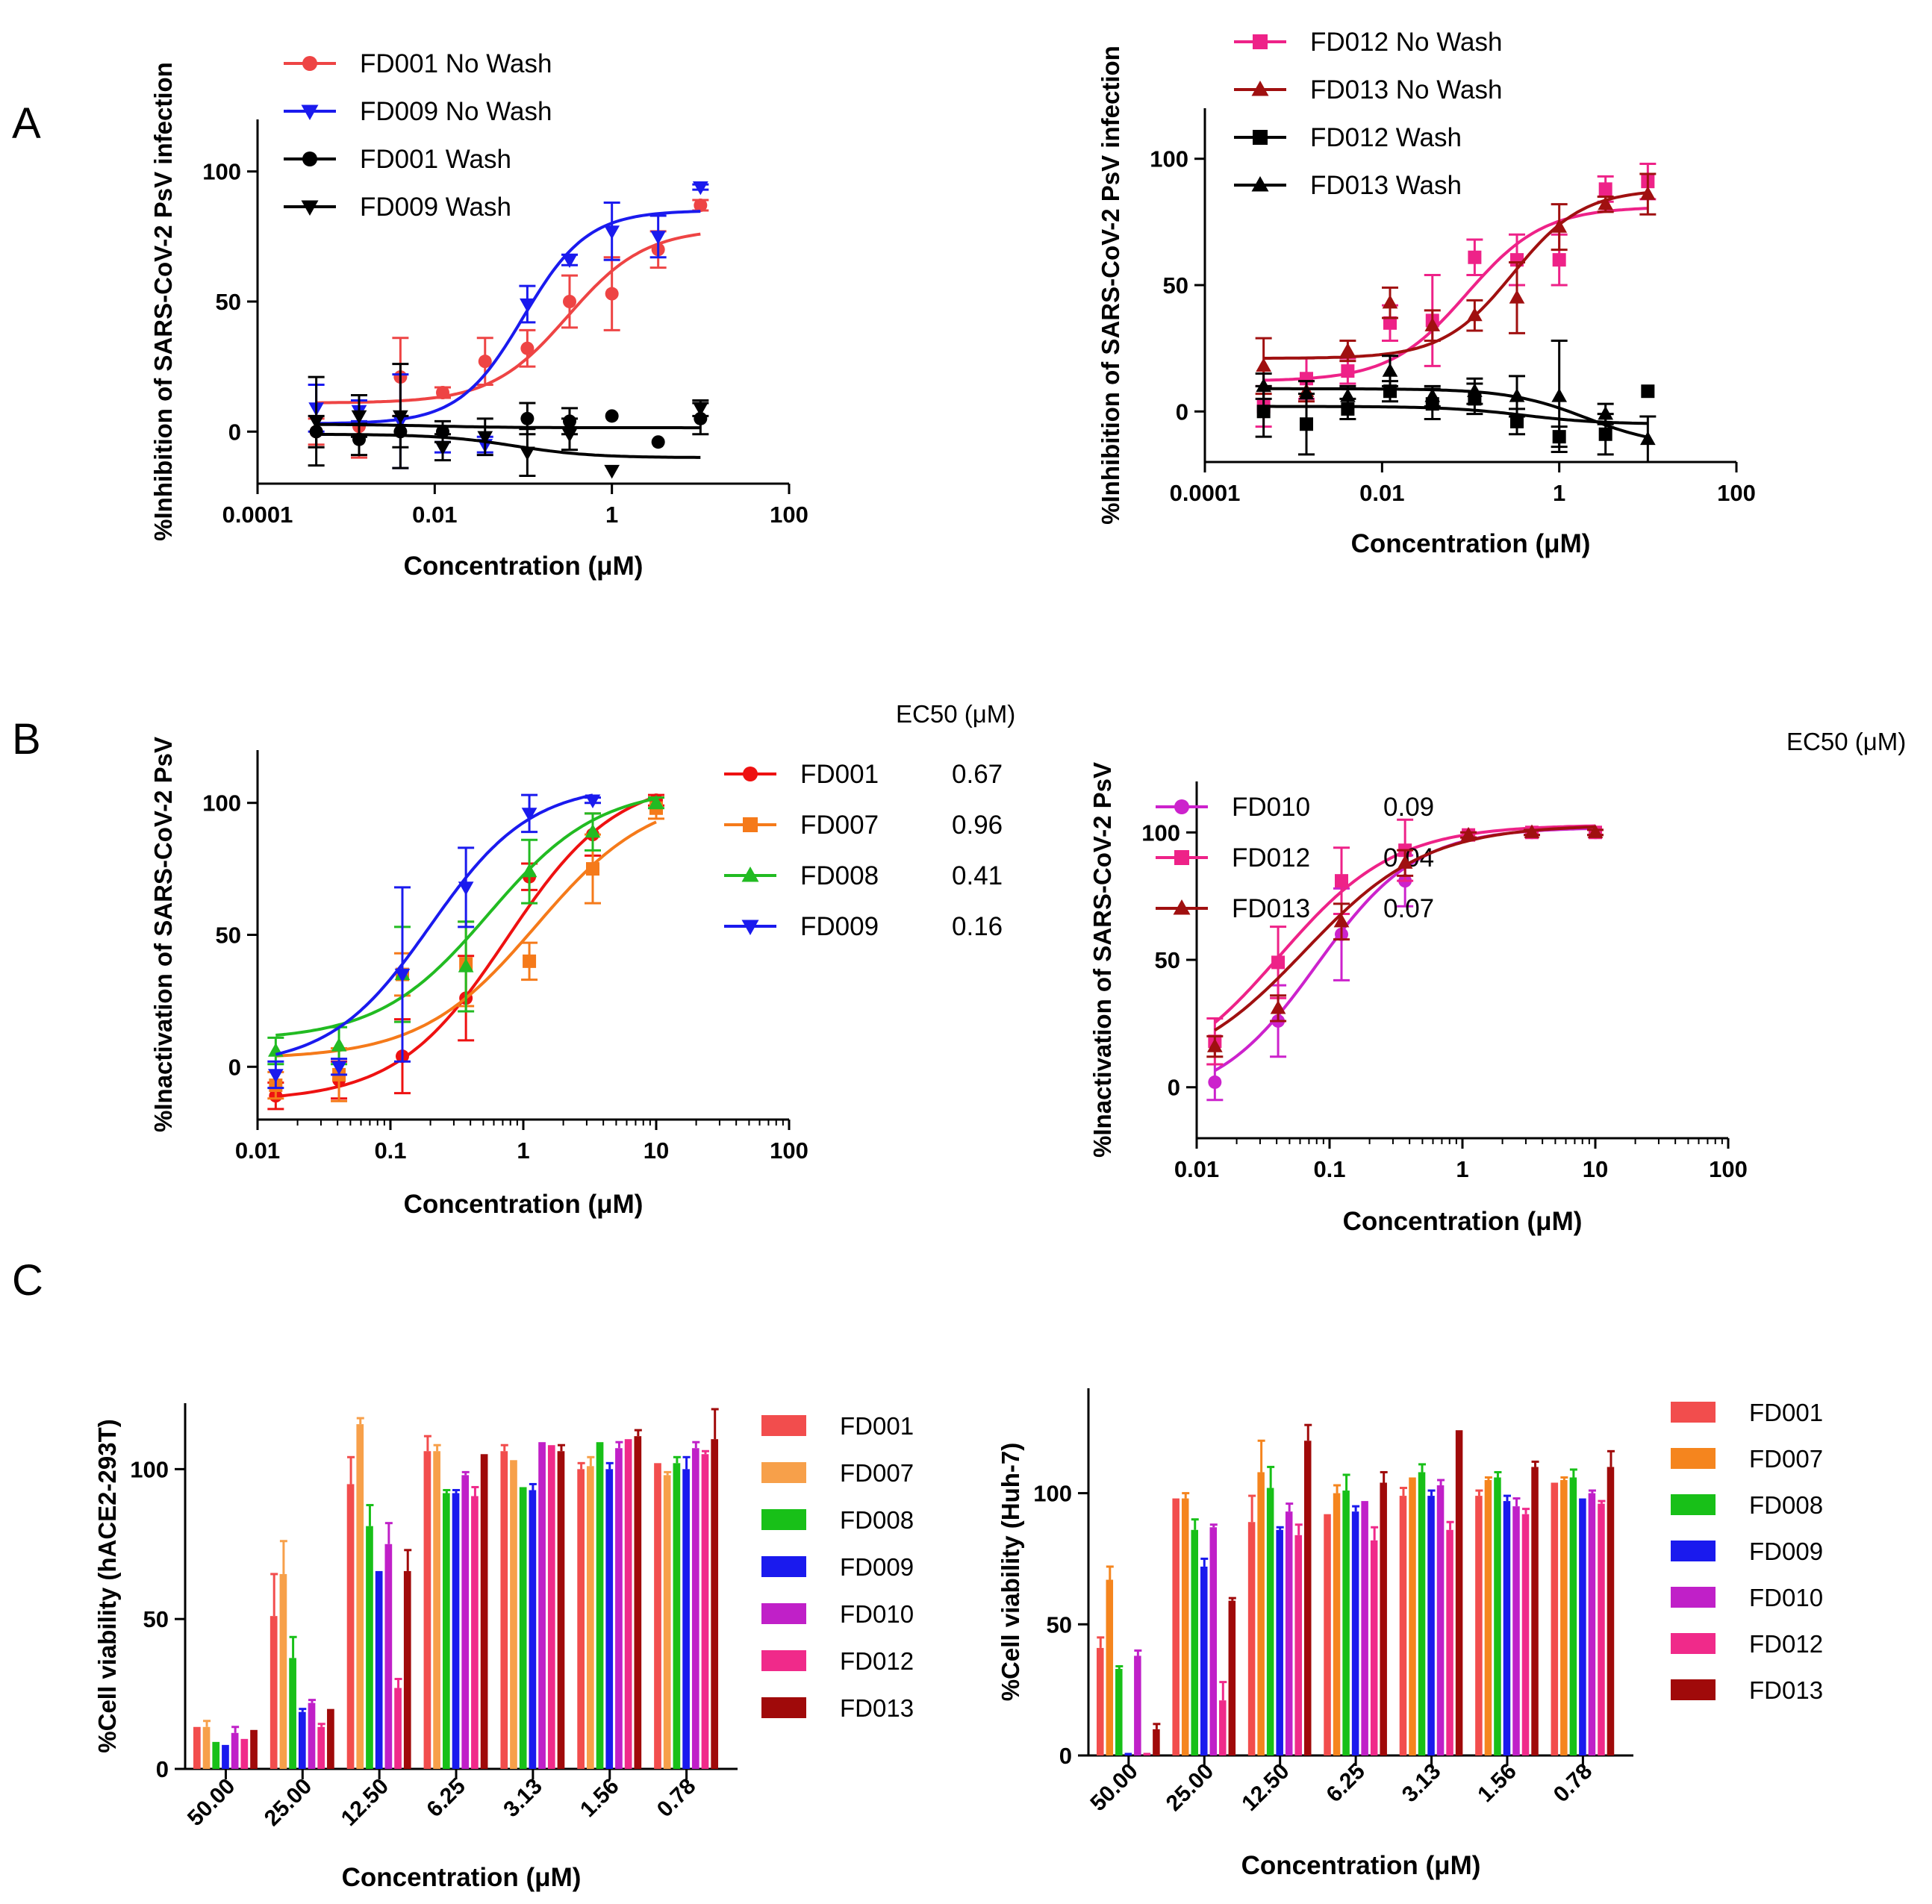 The height and width of the screenshot is (1904, 1932). I want to click on legend-entry-fd009-no-wash: FD009 No Wash, so click(418, 111).